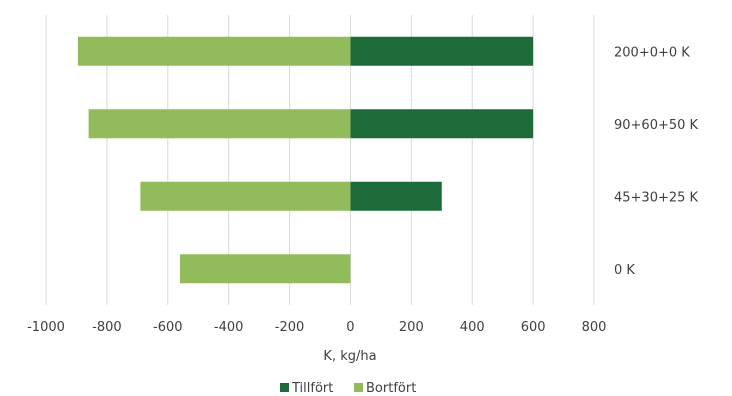 The width and height of the screenshot is (732, 396). What do you see at coordinates (656, 125) in the screenshot?
I see `category-label: 90+60+50 K` at bounding box center [656, 125].